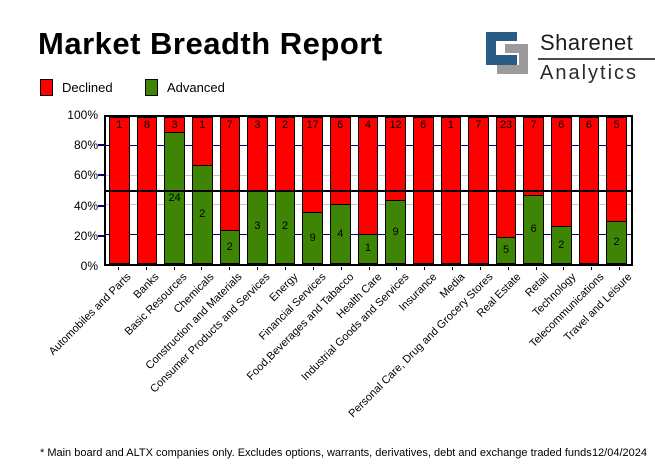 Image resolution: width=655 pixels, height=470 pixels. I want to click on page-title: Market Breadth Report, so click(210, 43).